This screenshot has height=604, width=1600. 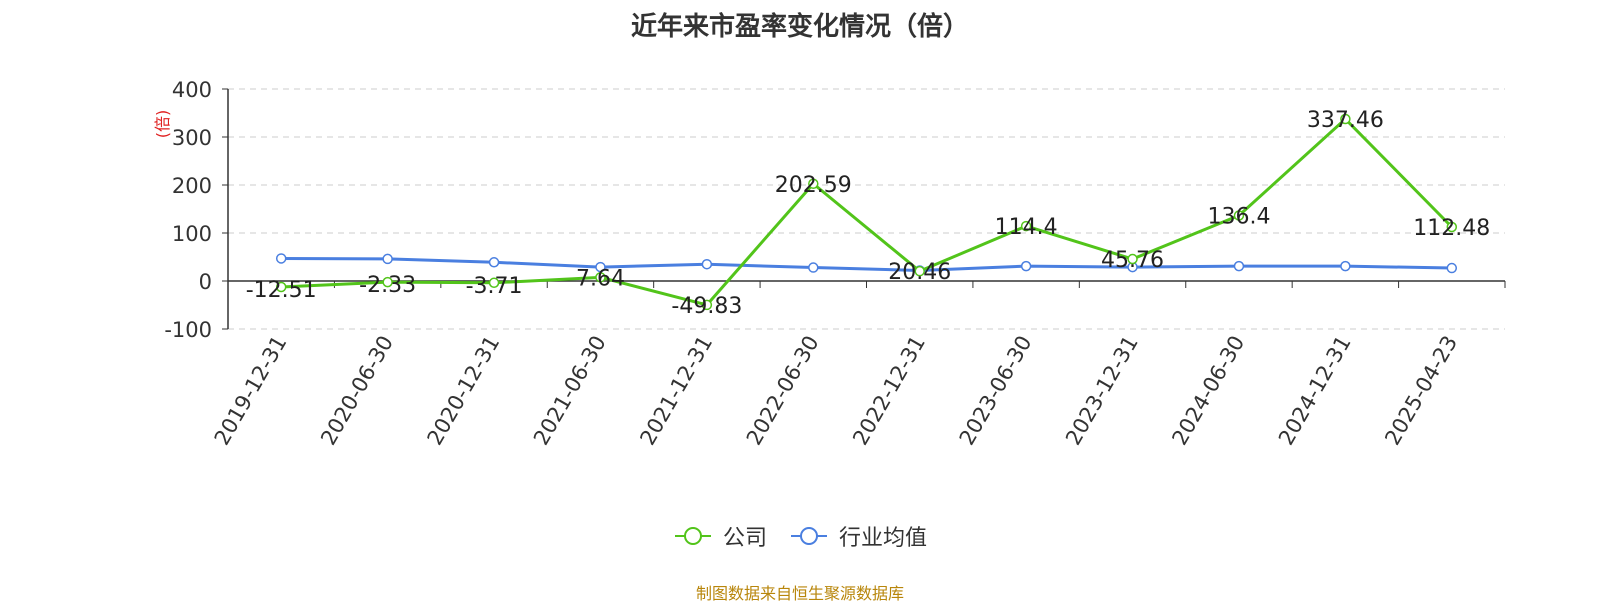 I want to click on company-data-label: 112.48, so click(x=1451, y=228).